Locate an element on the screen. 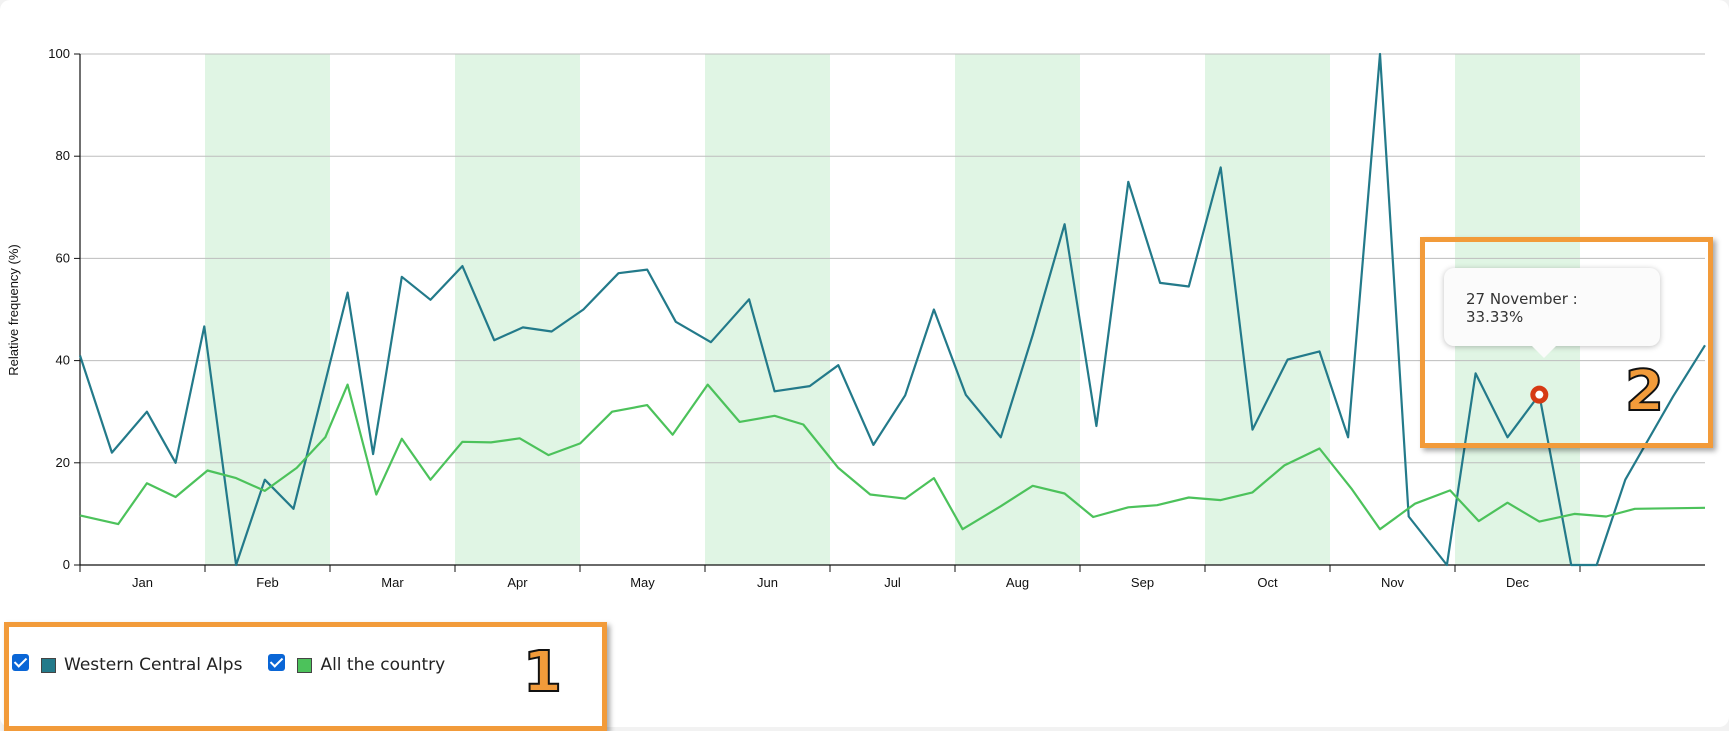  legend-checkbox-all-the-country is located at coordinates (277, 662).